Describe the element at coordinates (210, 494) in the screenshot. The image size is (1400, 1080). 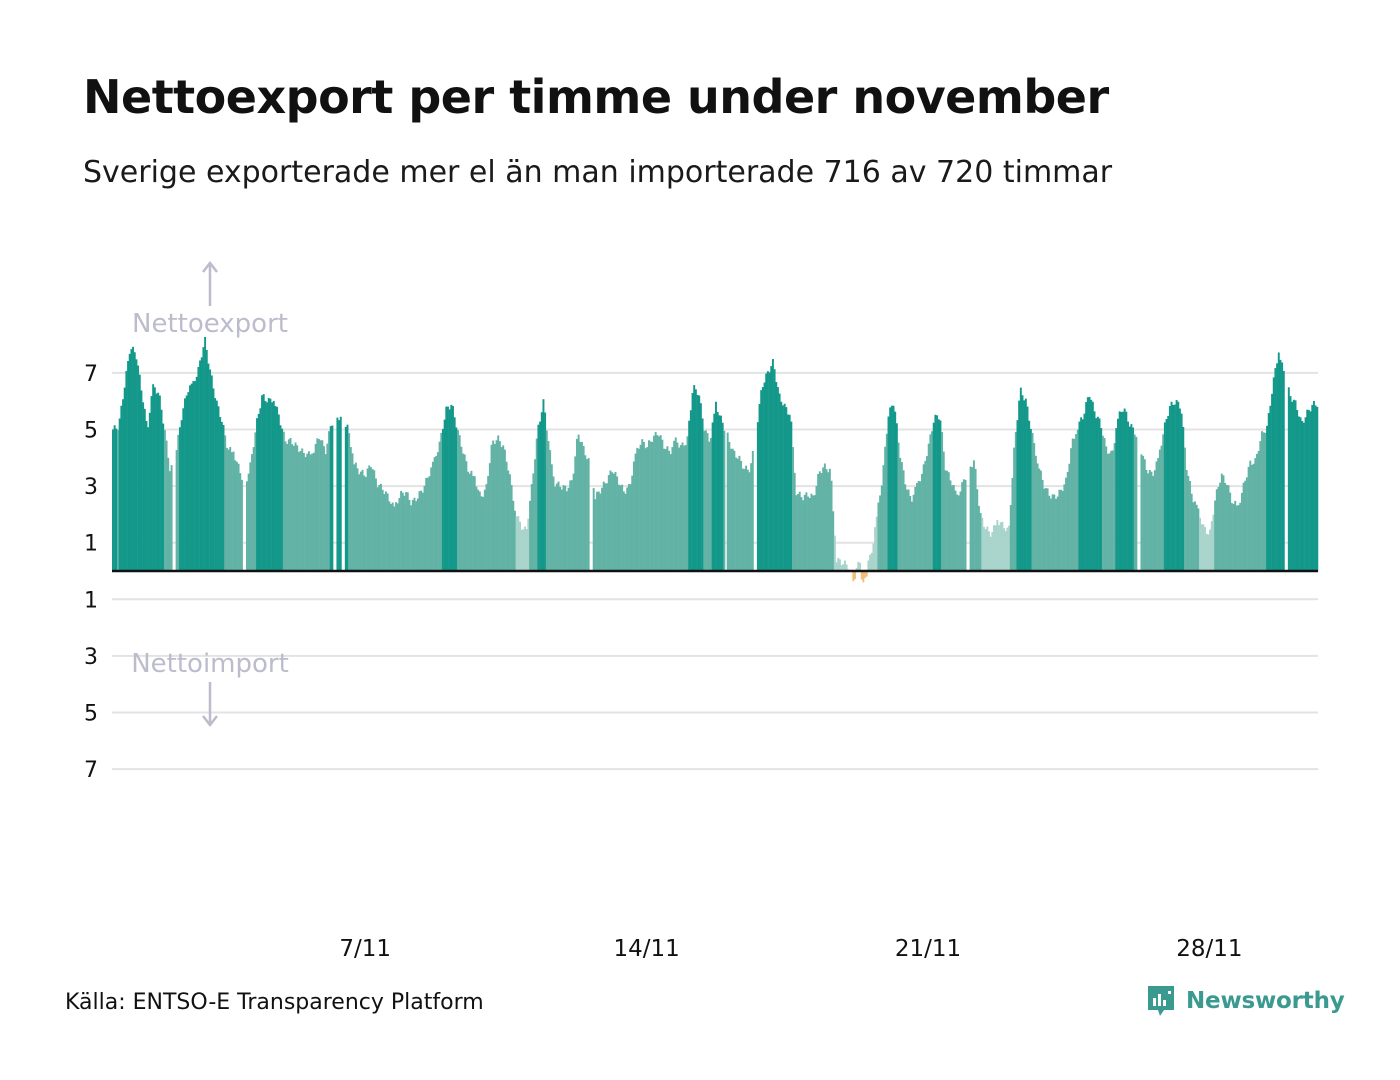
I see `direction-annotations: Nettoexport Nettoimport` at that location.